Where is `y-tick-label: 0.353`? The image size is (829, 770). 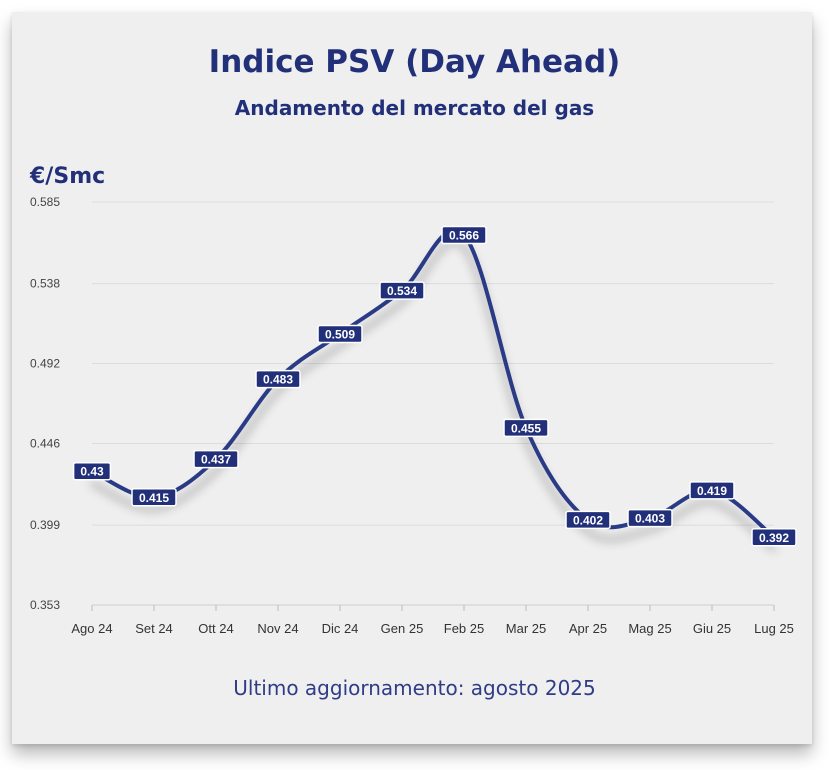 y-tick-label: 0.353 is located at coordinates (45, 605).